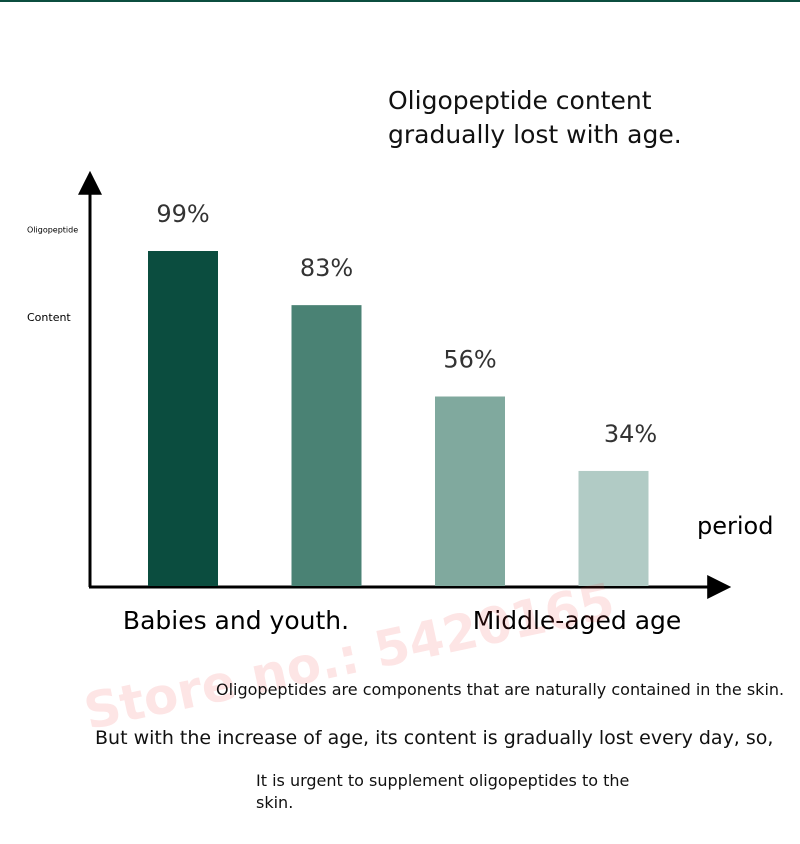 Image resolution: width=800 pixels, height=844 pixels. Describe the element at coordinates (236, 620) in the screenshot. I see `axis-annotation: Babies and youth.` at that location.